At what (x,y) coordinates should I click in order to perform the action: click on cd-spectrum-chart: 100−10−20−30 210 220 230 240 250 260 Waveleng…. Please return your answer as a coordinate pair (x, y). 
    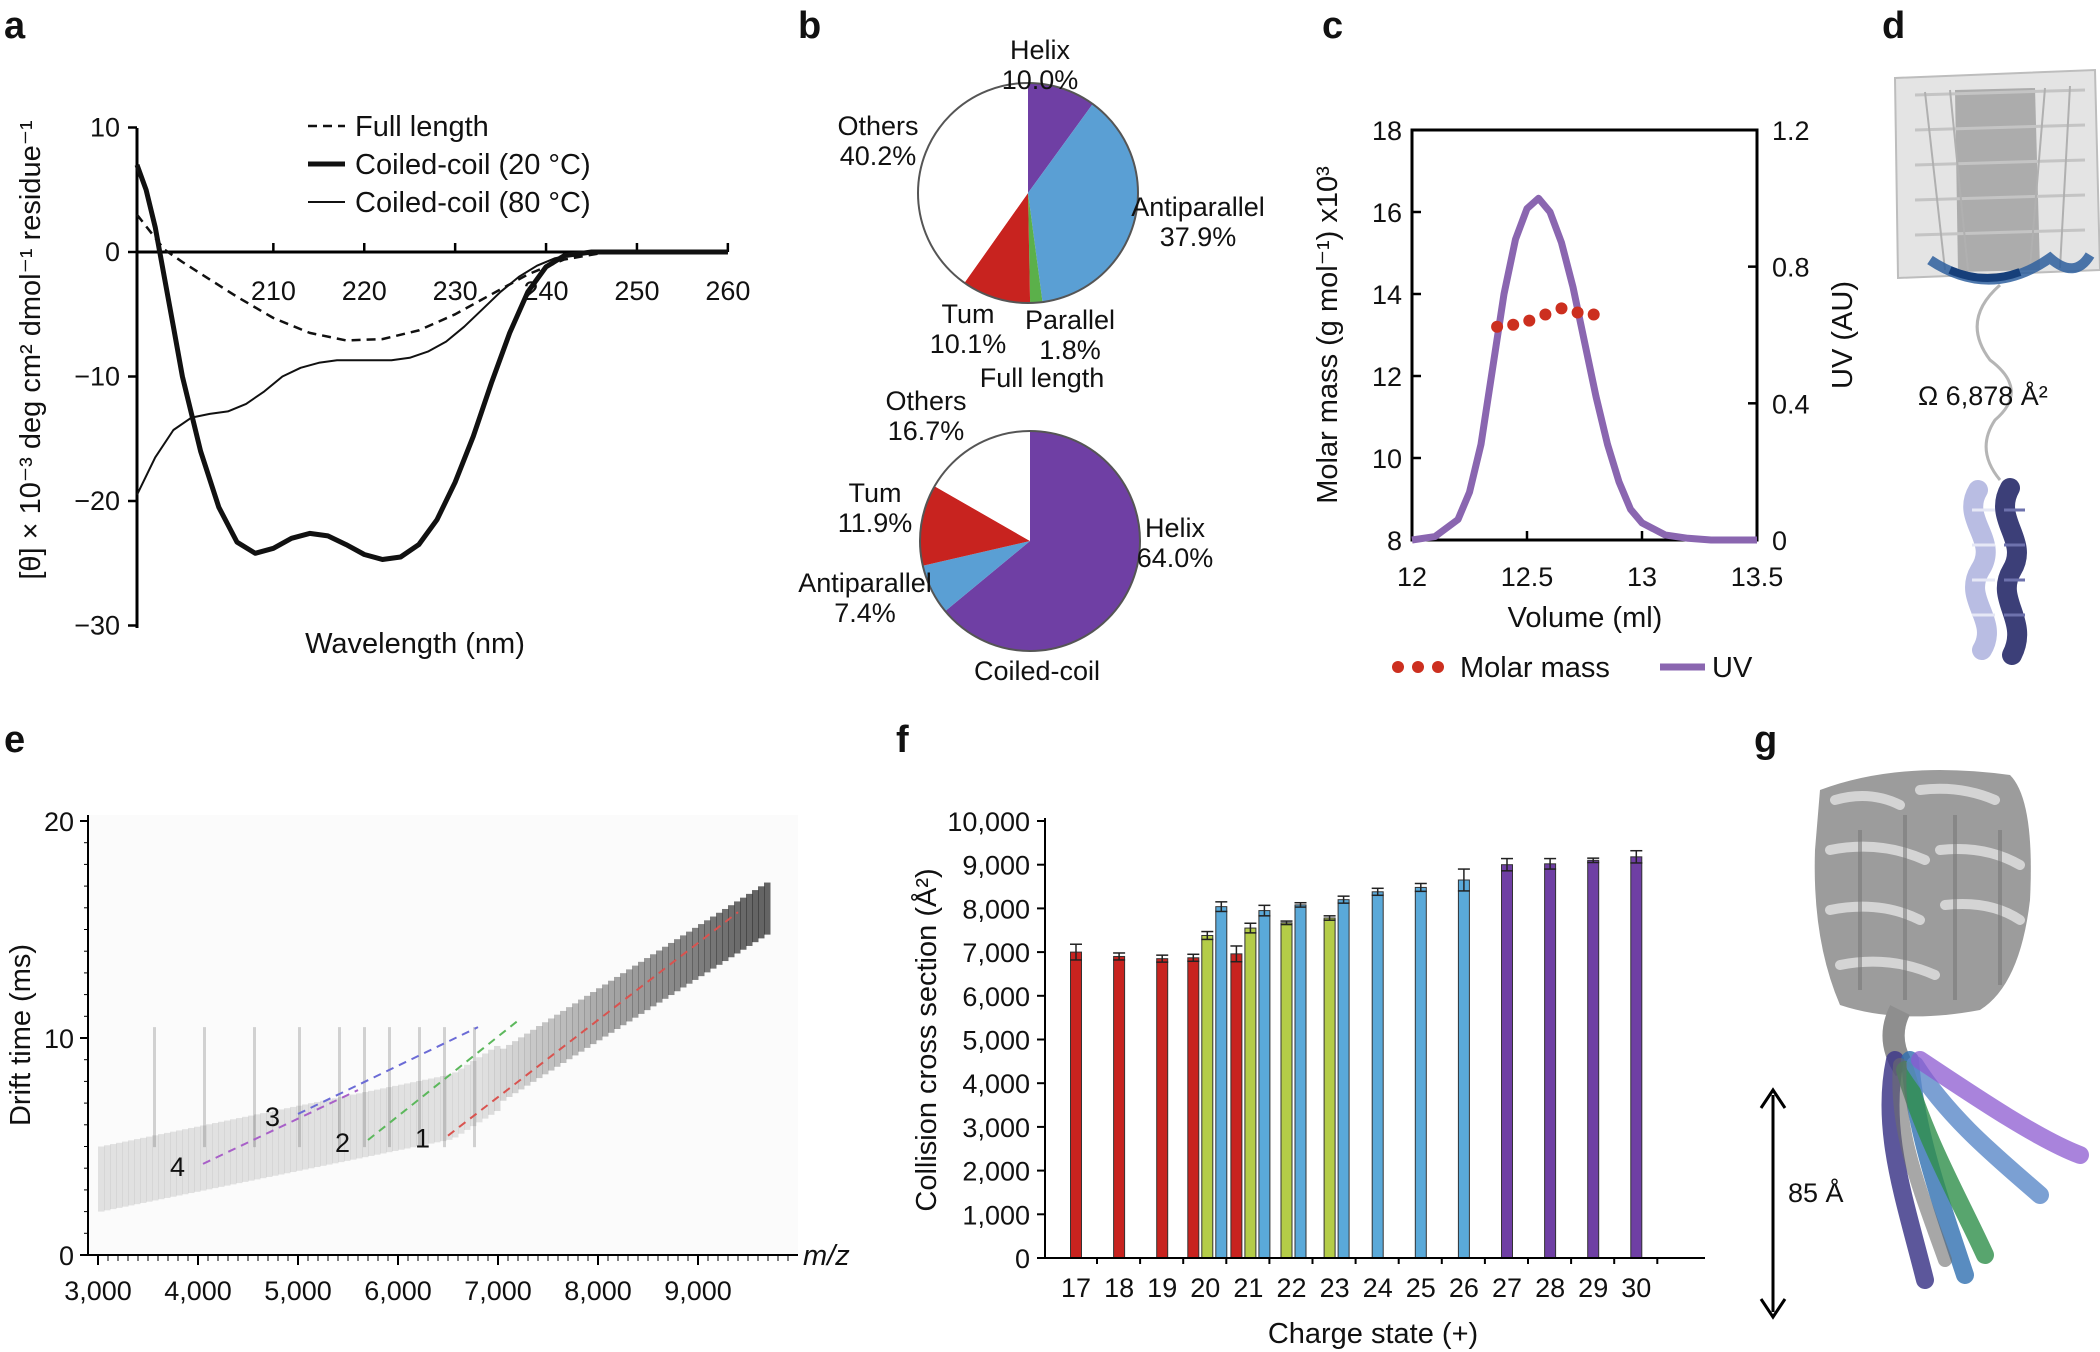
    Looking at the image, I should click on (382, 385).